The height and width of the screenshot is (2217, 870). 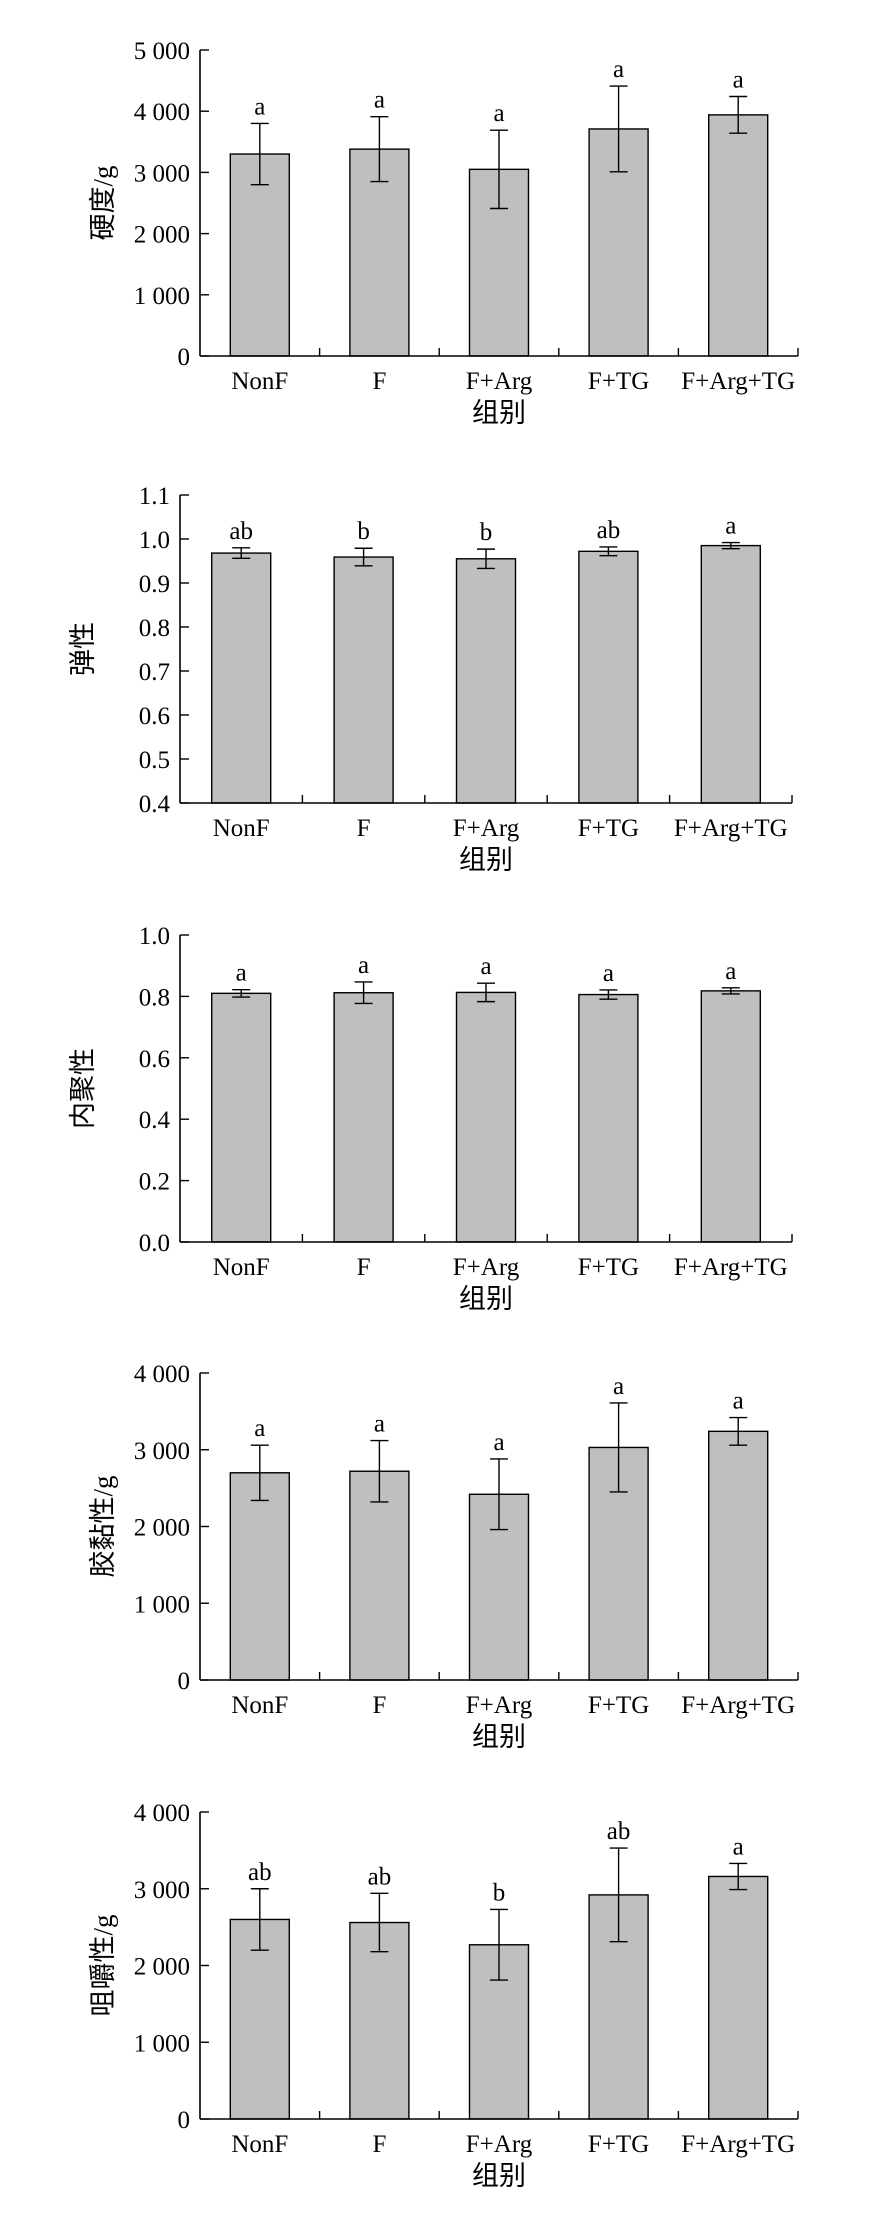 What do you see at coordinates (154, 496) in the screenshot?
I see `y-tick-label: 1.1` at bounding box center [154, 496].